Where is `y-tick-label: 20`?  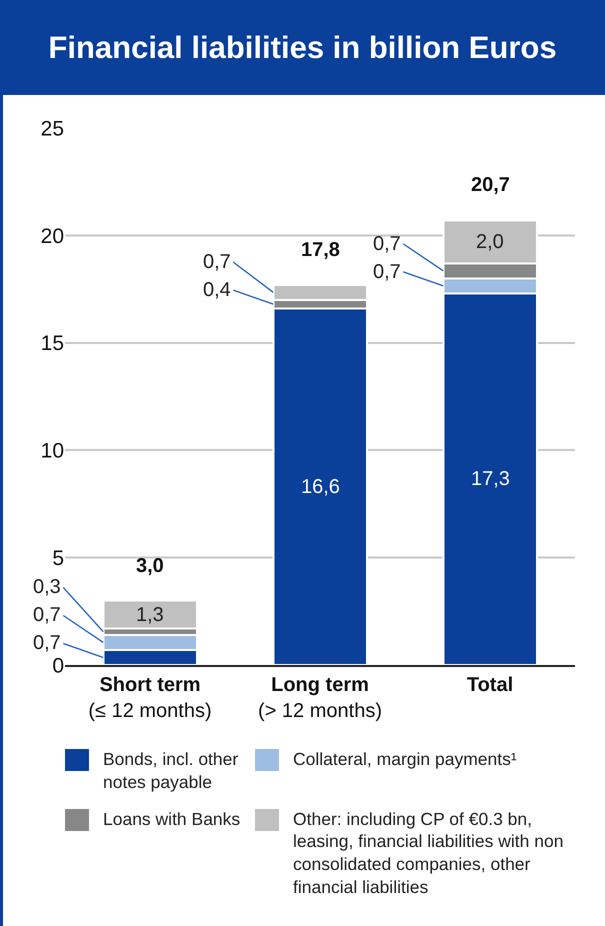
y-tick-label: 20 is located at coordinates (52, 236).